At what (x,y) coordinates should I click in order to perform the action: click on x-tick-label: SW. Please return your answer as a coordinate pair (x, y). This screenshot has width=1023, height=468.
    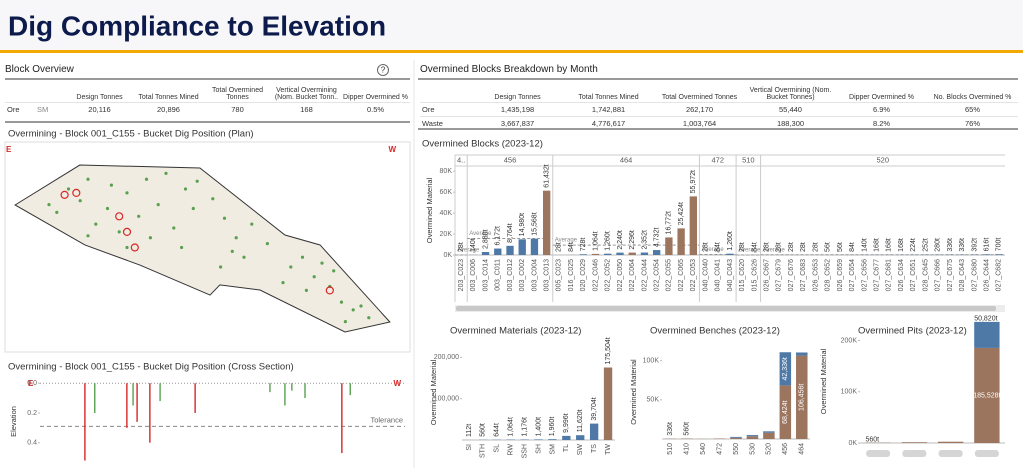
    Looking at the image, I should click on (580, 450).